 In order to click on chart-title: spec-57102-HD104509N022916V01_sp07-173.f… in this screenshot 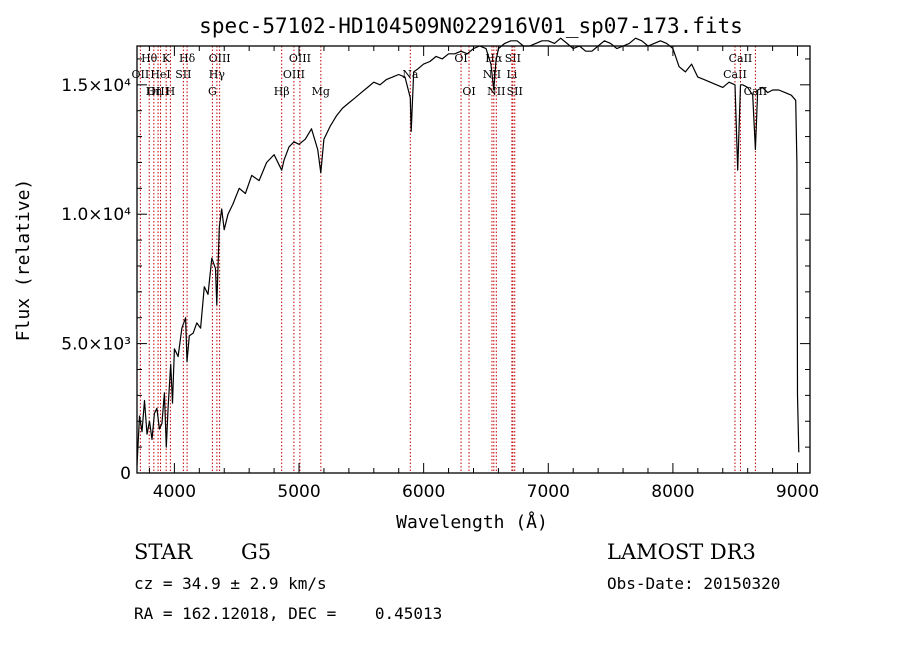, I will do `click(471, 26)`.